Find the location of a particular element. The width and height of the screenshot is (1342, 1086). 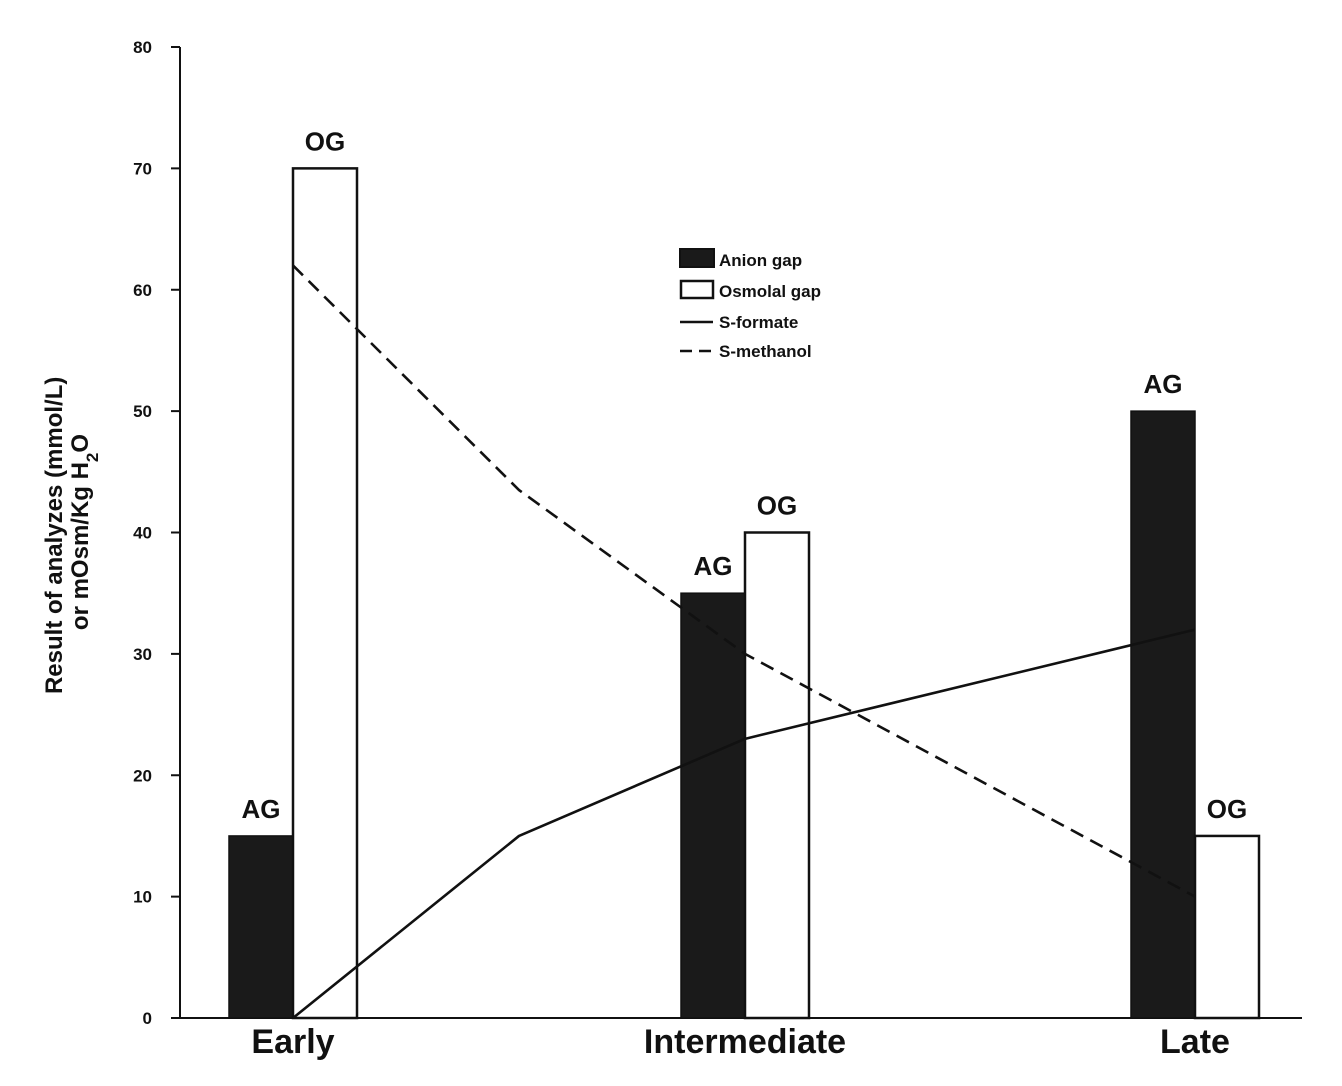

y-tick-label: 20 is located at coordinates (142, 775).